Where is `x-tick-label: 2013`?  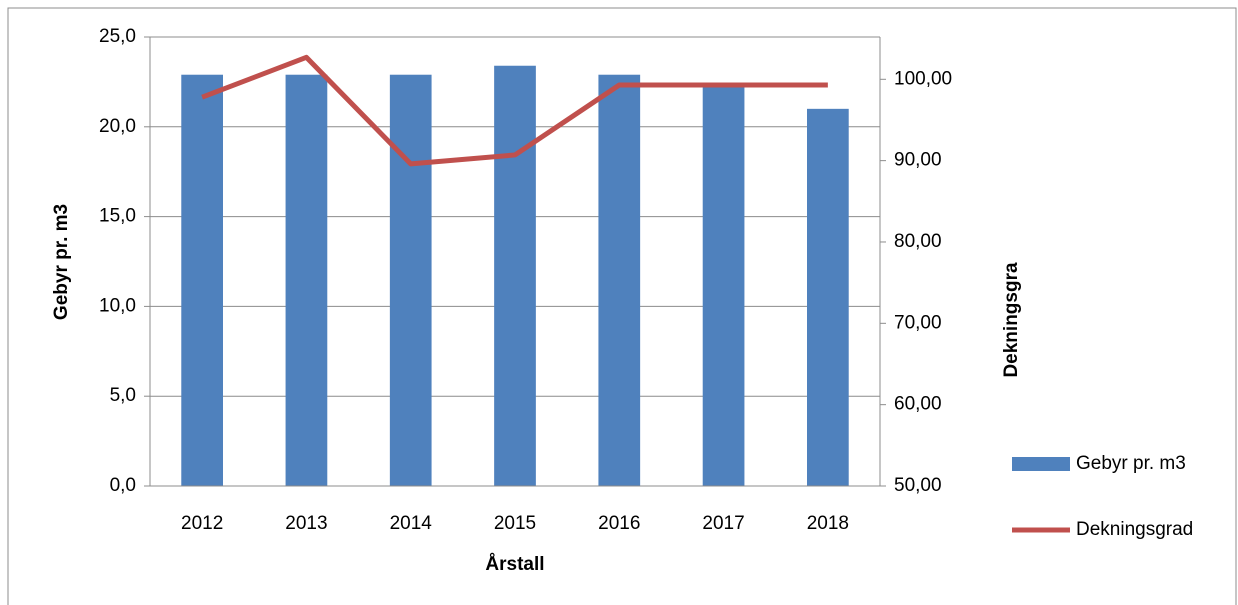 x-tick-label: 2013 is located at coordinates (306, 523).